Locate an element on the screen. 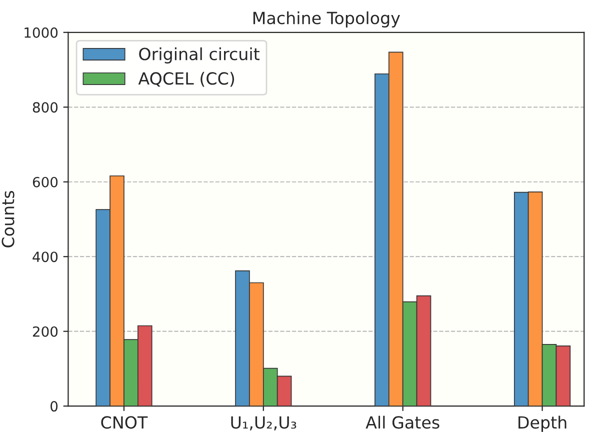  y-tick-label: 200 is located at coordinates (45, 331).